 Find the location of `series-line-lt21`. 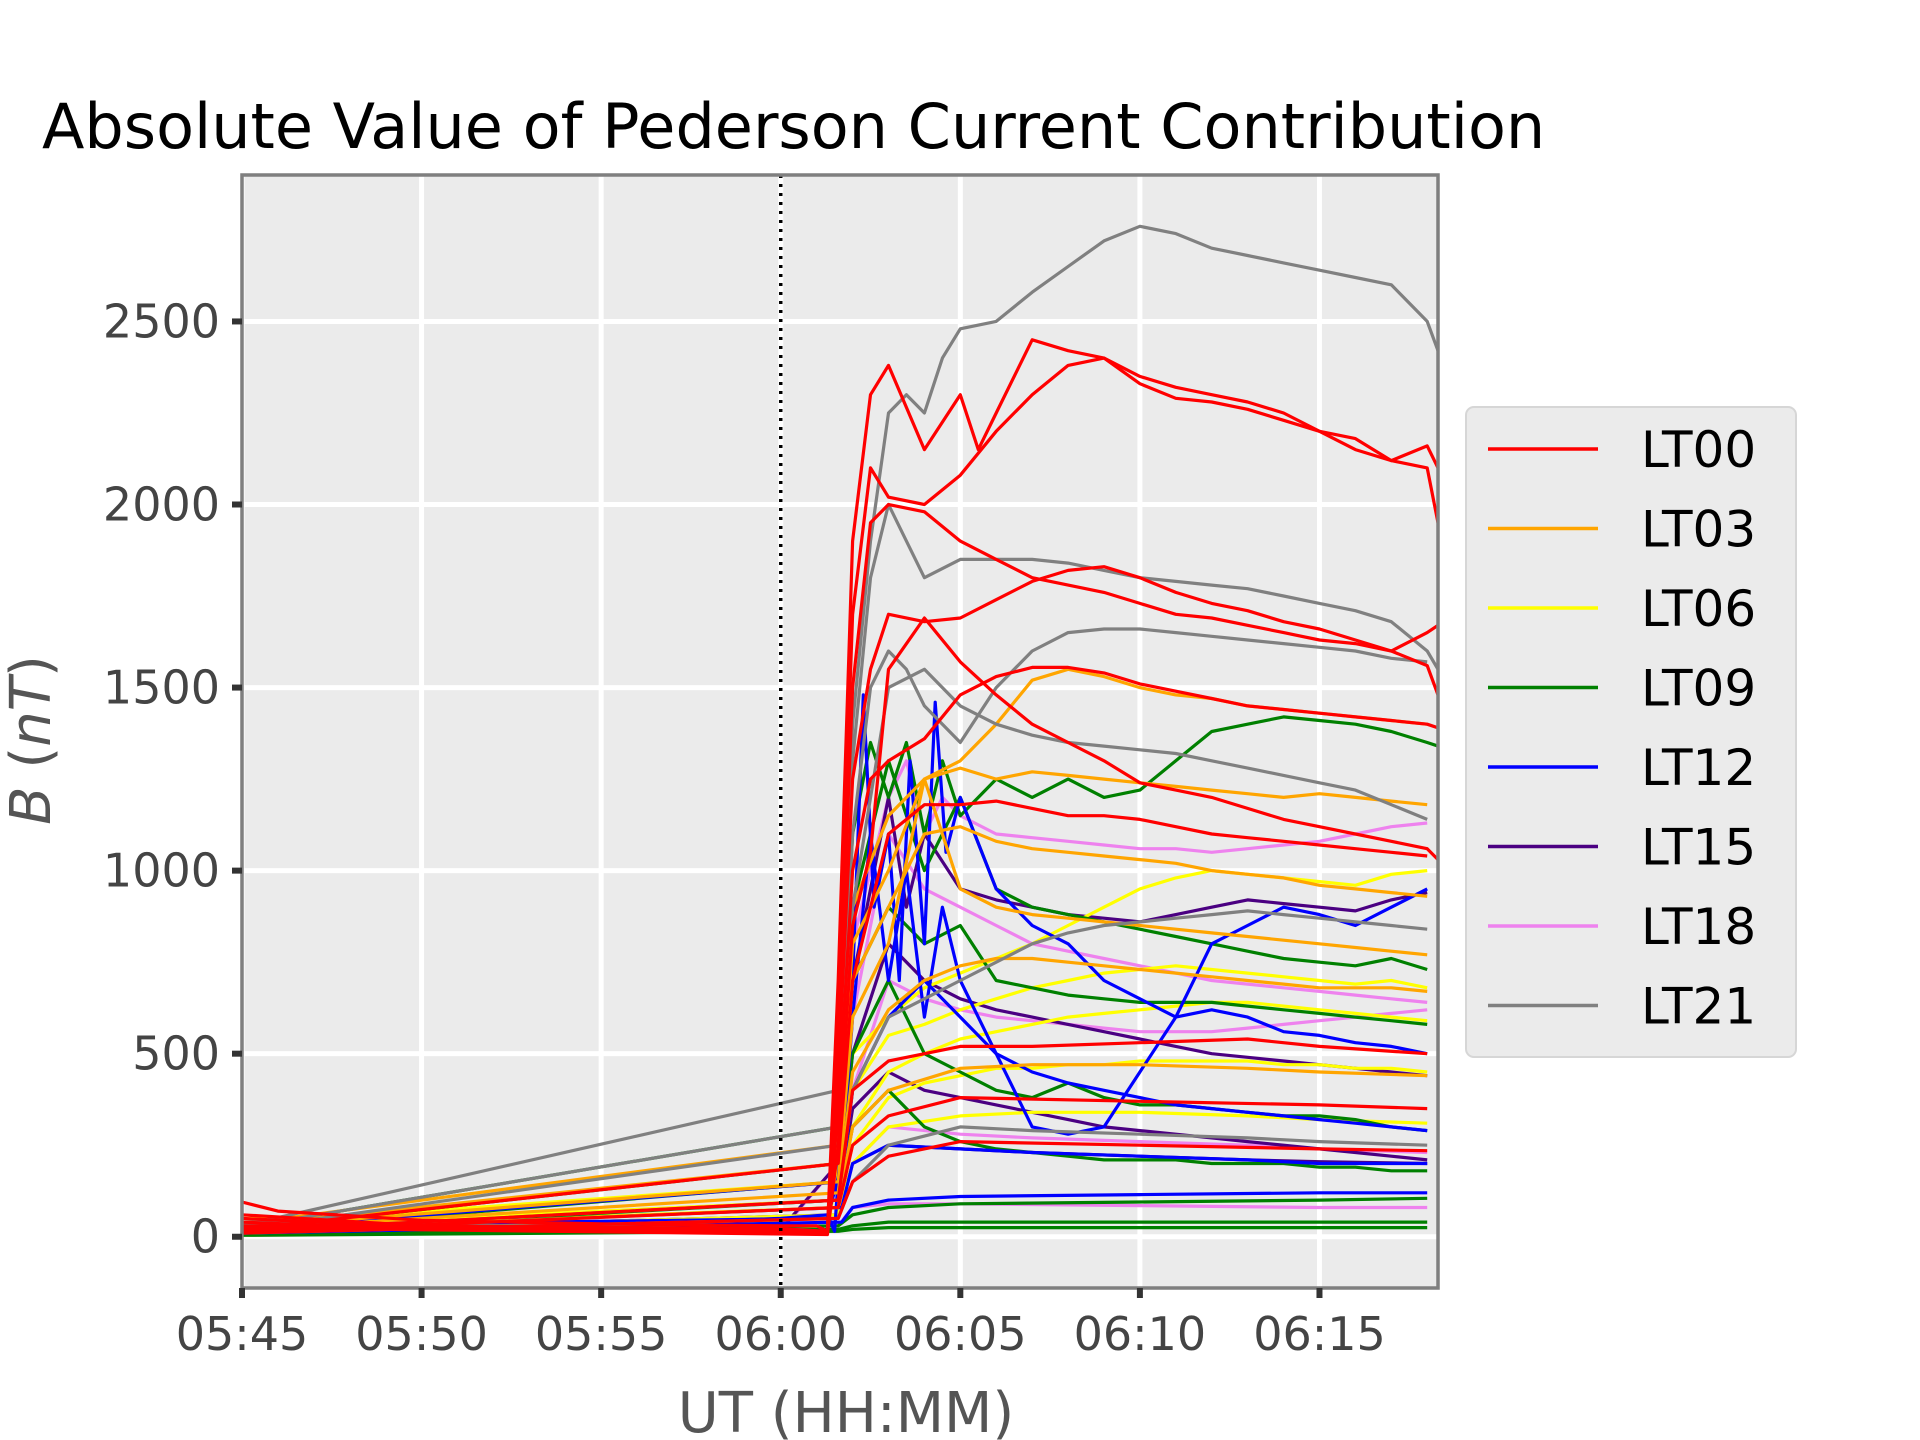

series-line-lt21 is located at coordinates (835, 1071).